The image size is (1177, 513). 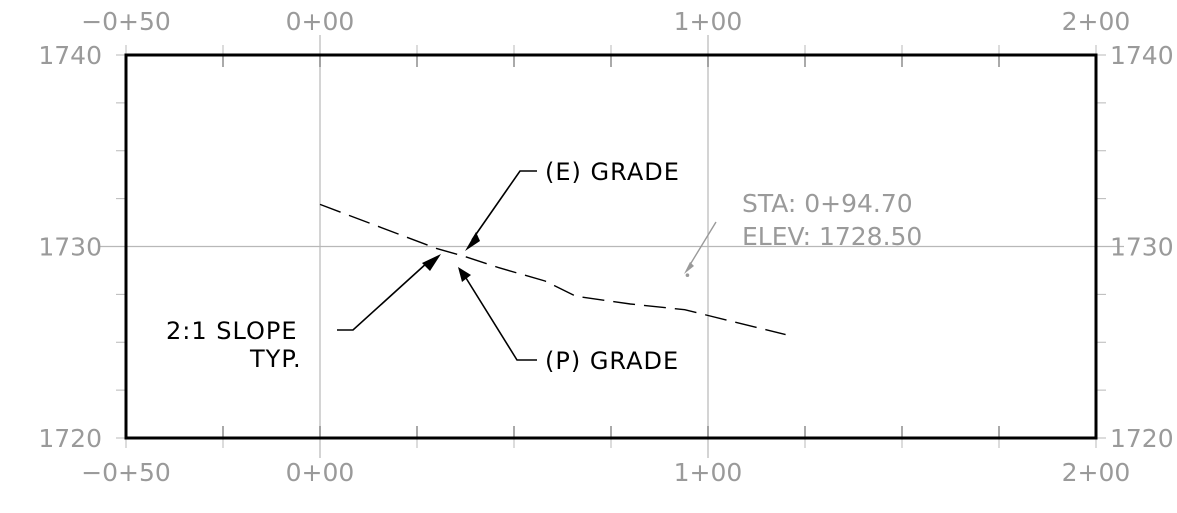 What do you see at coordinates (612, 361) in the screenshot?
I see `proposed-grade-label: (P) GRADE` at bounding box center [612, 361].